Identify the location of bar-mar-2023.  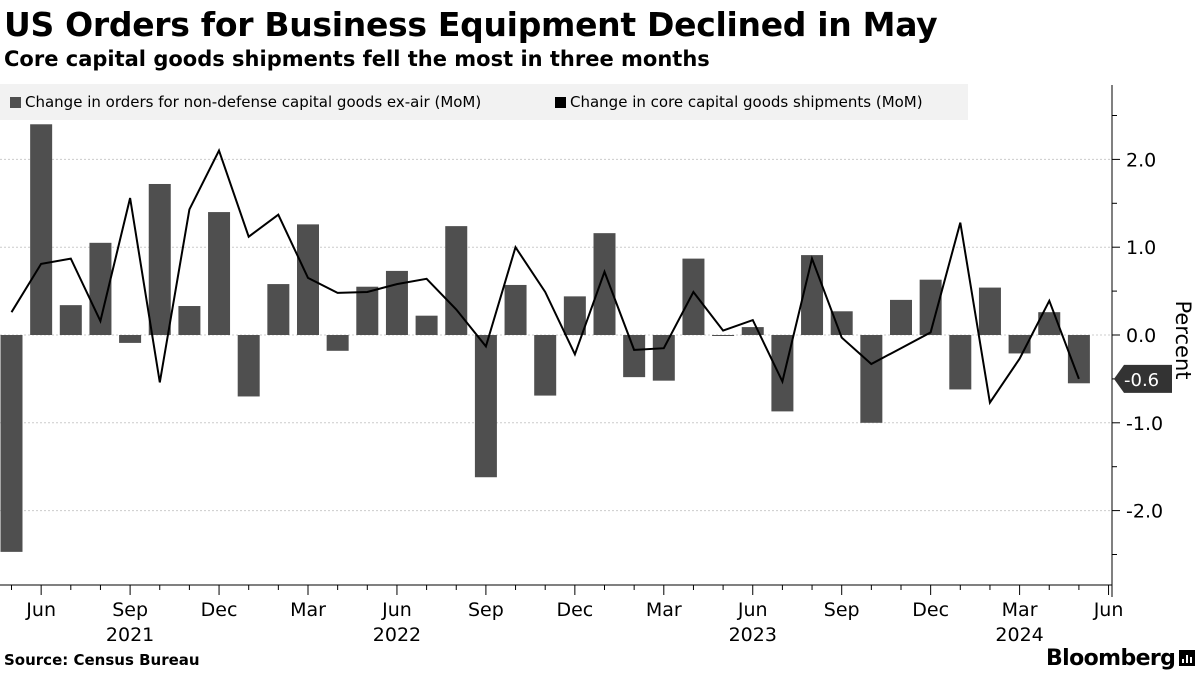
(663, 358).